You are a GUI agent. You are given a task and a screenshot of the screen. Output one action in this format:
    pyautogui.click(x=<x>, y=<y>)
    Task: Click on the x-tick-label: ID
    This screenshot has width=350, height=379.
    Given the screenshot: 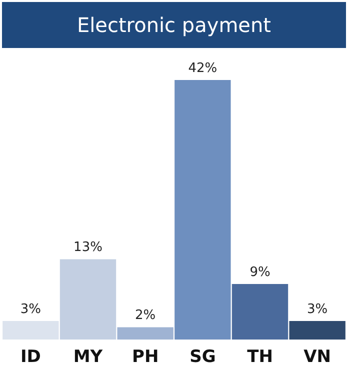 What is the action you would take?
    pyautogui.click(x=30, y=357)
    